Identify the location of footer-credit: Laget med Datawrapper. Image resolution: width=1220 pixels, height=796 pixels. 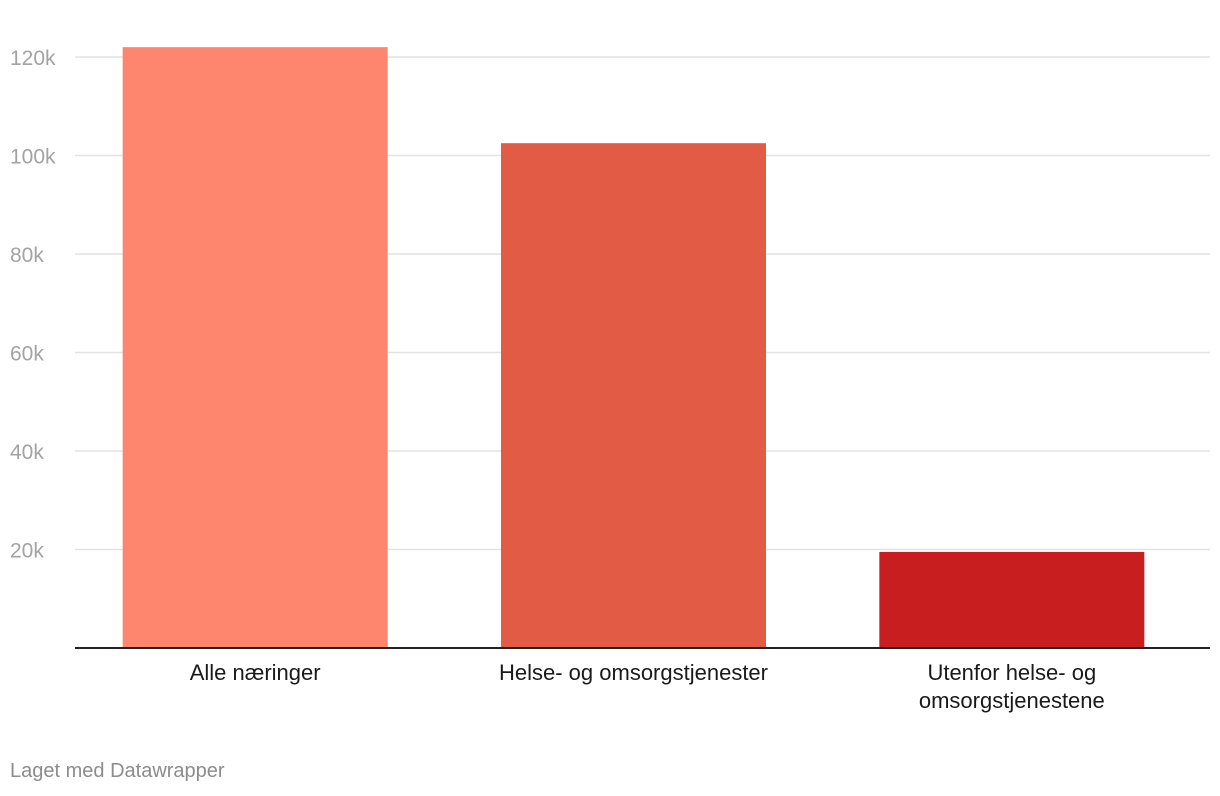
(117, 771).